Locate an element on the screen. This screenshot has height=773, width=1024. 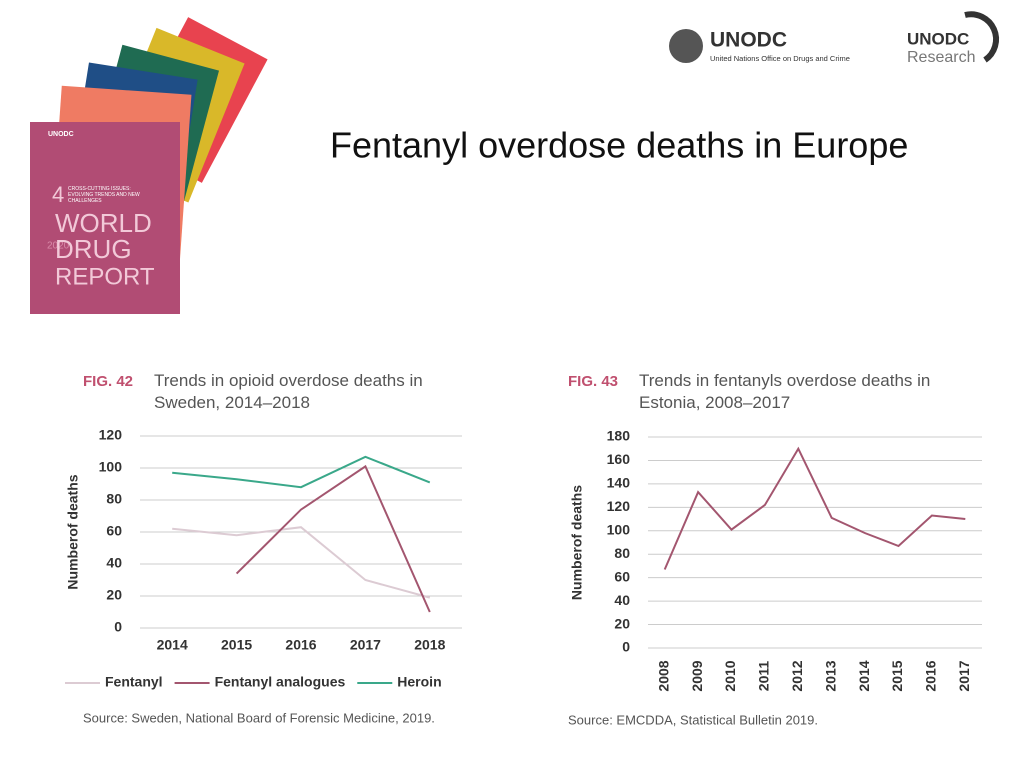
cover-main is located at coordinates (105, 218).